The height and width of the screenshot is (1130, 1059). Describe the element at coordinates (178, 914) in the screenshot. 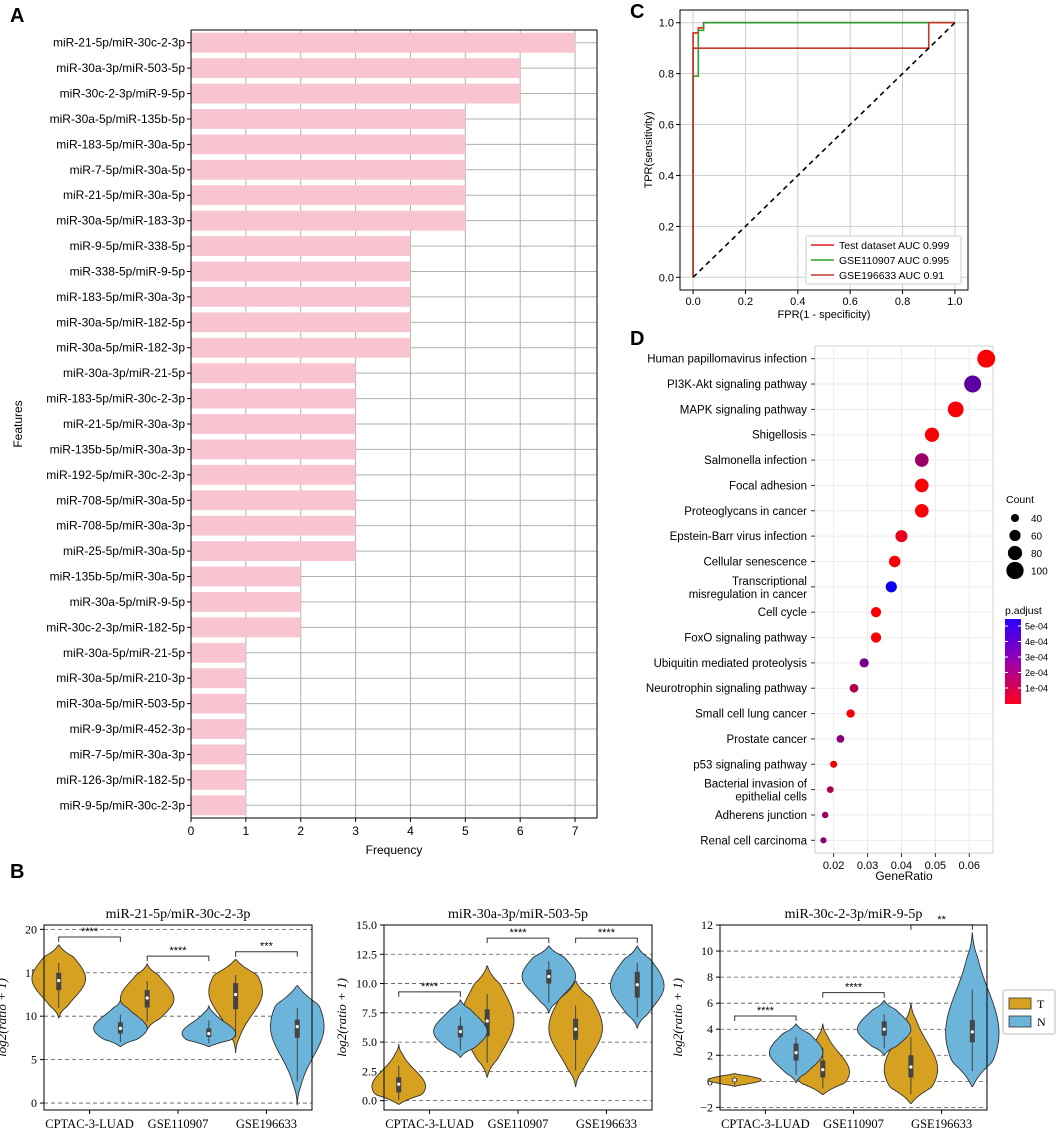

I see `violin-title: miR-21-5p/miR-30c-2-3p` at that location.